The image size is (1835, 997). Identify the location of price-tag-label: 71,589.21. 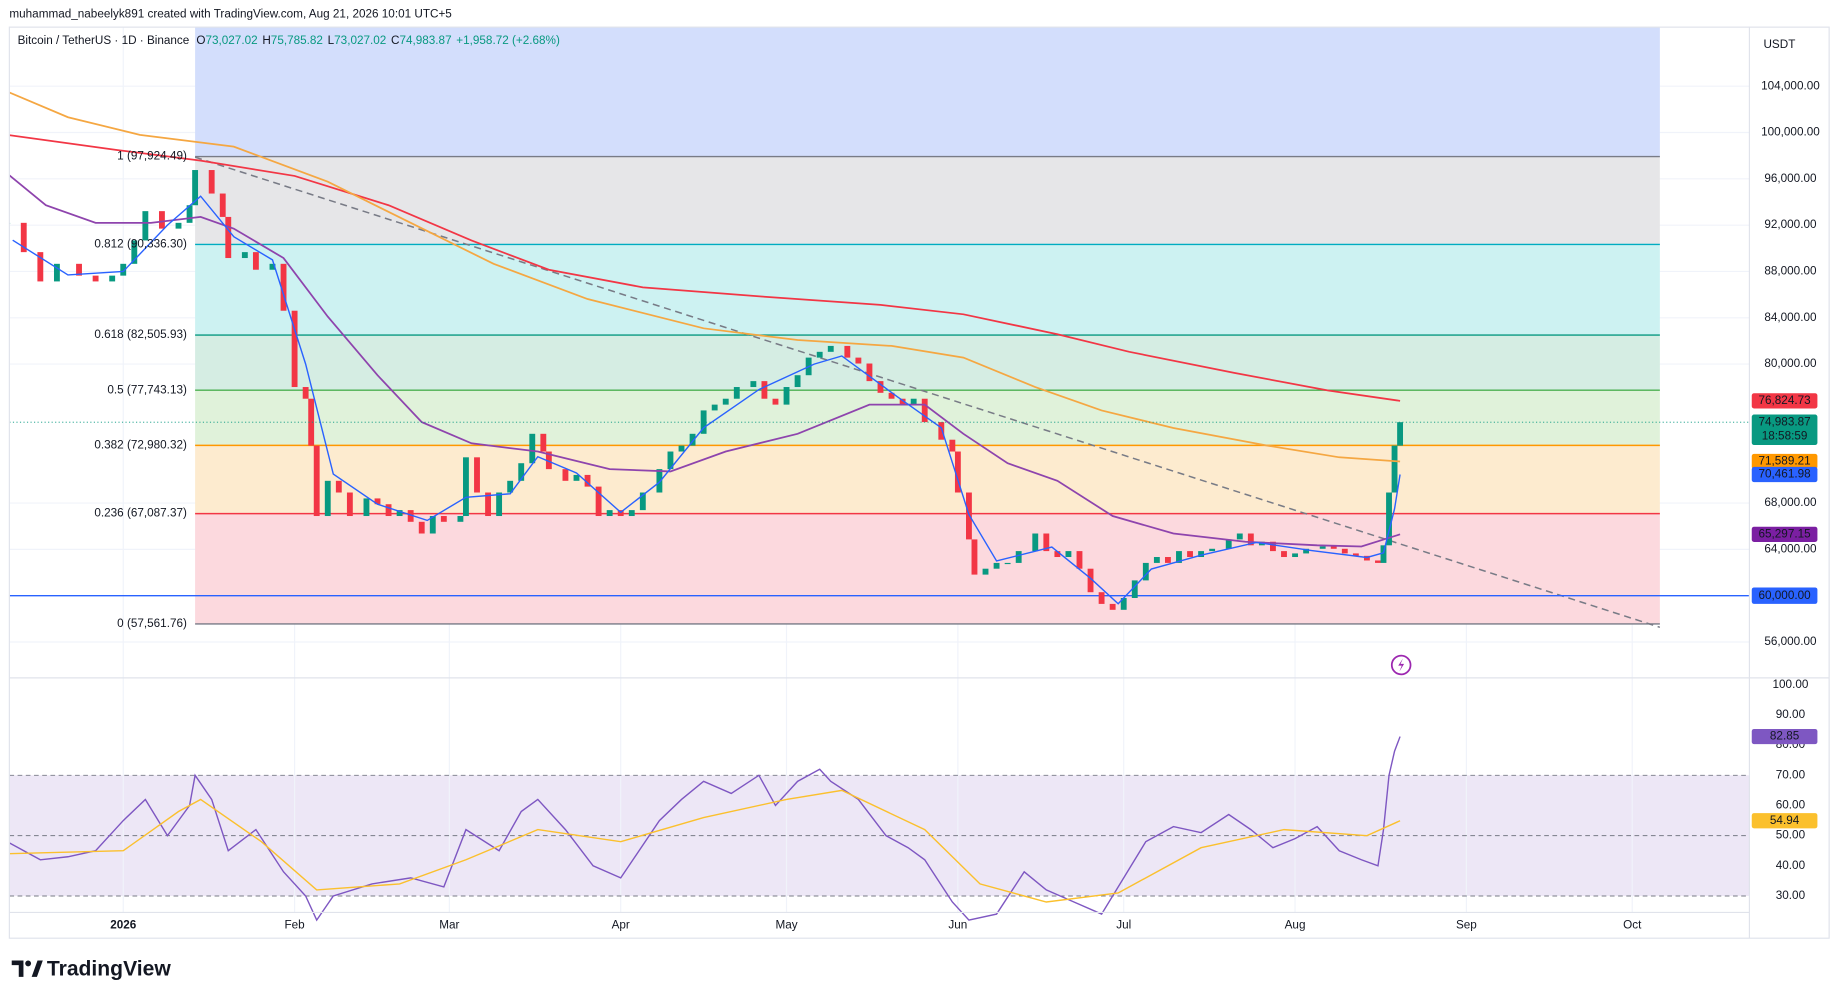
(1785, 461).